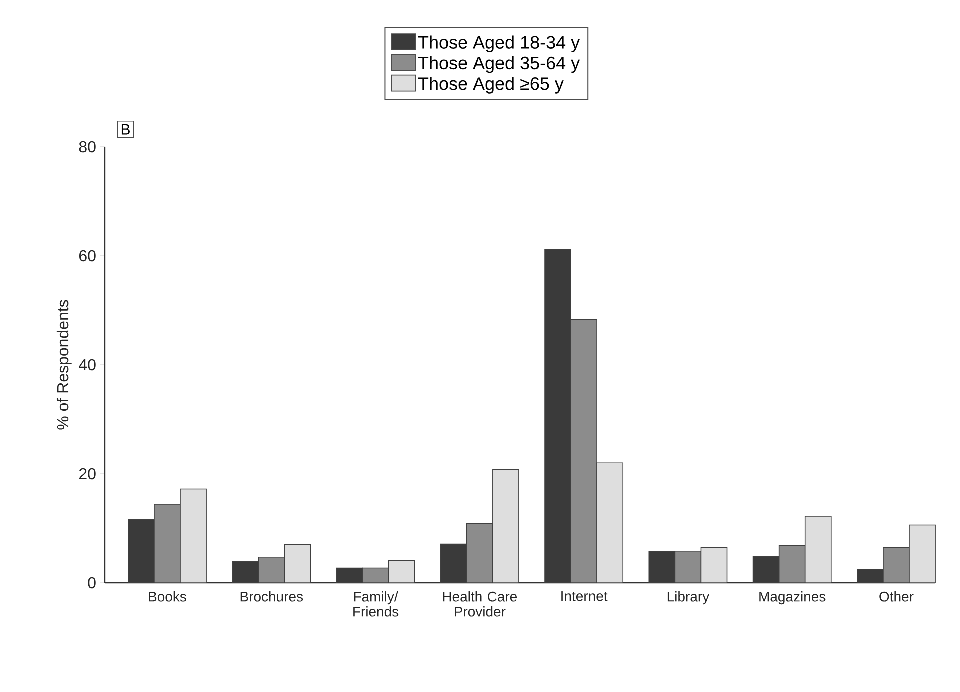 This screenshot has height=692, width=960. What do you see at coordinates (689, 598) in the screenshot?
I see `x-tick-label: Library` at bounding box center [689, 598].